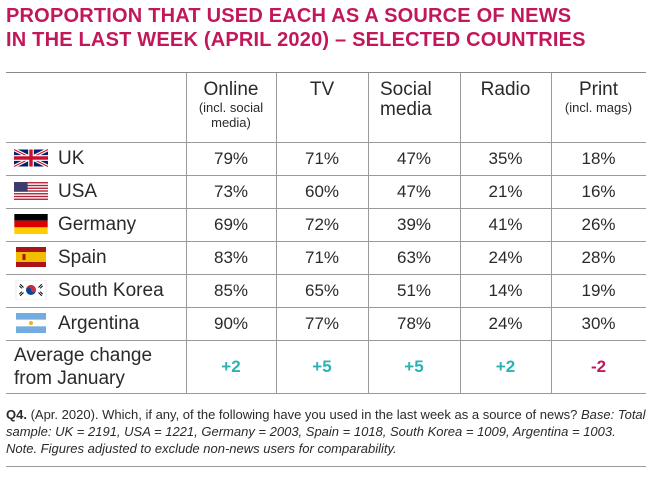 The image size is (655, 483). Describe the element at coordinates (49, 158) in the screenshot. I see `row-label-uk: UK` at that location.